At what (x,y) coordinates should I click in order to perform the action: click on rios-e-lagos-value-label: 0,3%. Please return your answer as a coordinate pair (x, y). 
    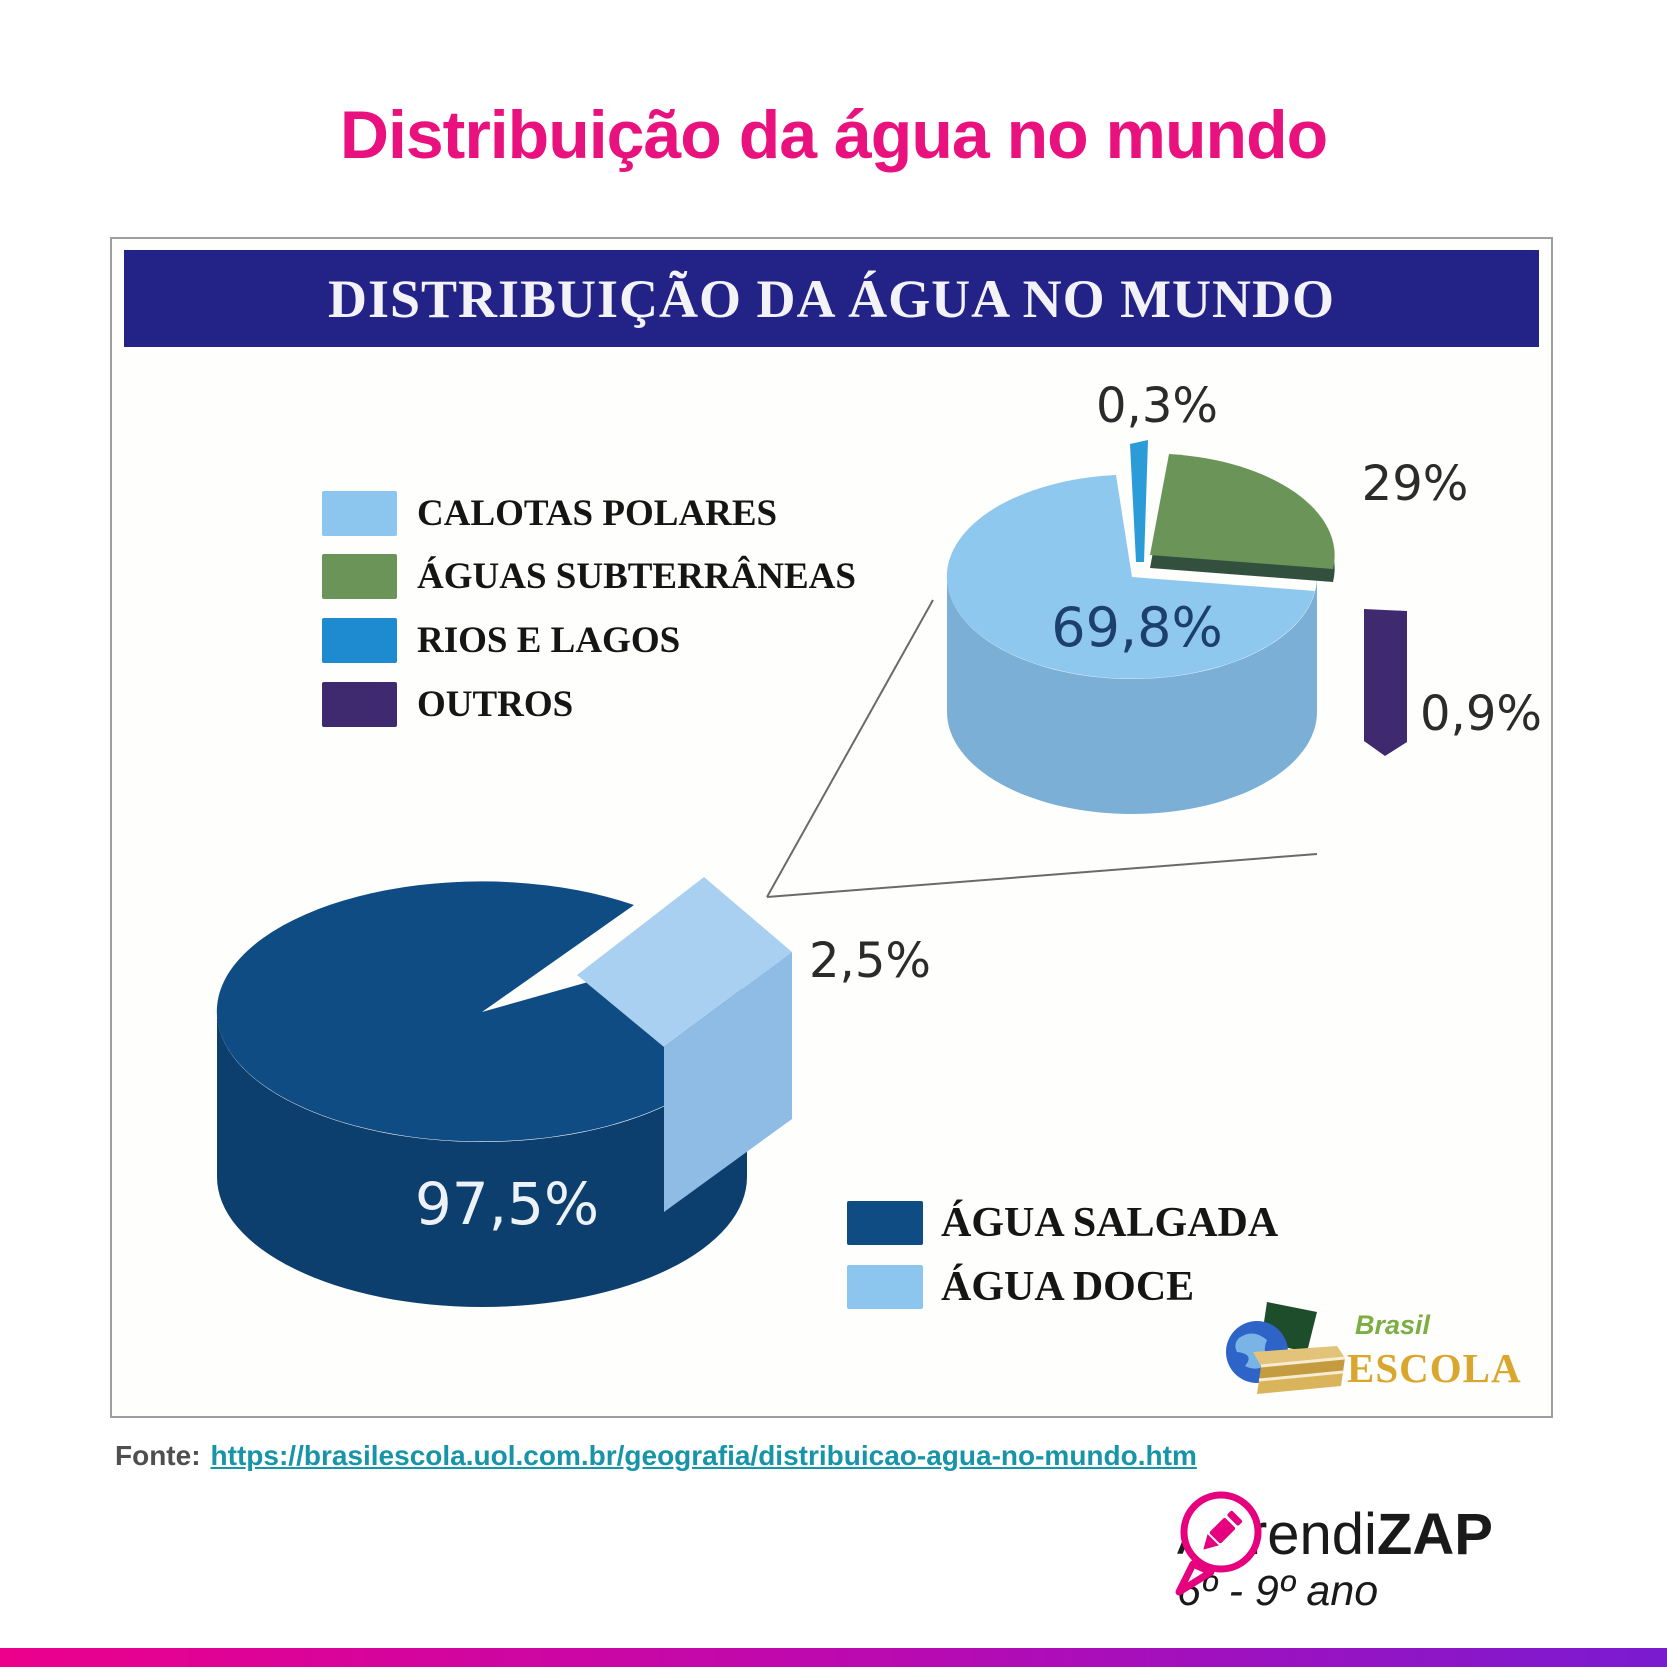
    Looking at the image, I should click on (1157, 406).